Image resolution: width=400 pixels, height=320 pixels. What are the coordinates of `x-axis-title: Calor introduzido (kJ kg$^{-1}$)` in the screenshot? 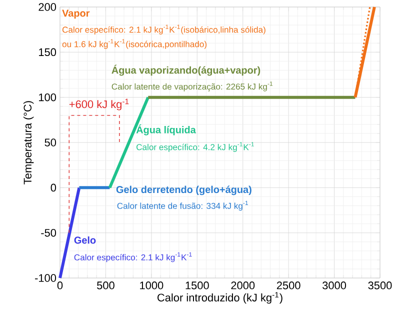 It's located at (220, 298).